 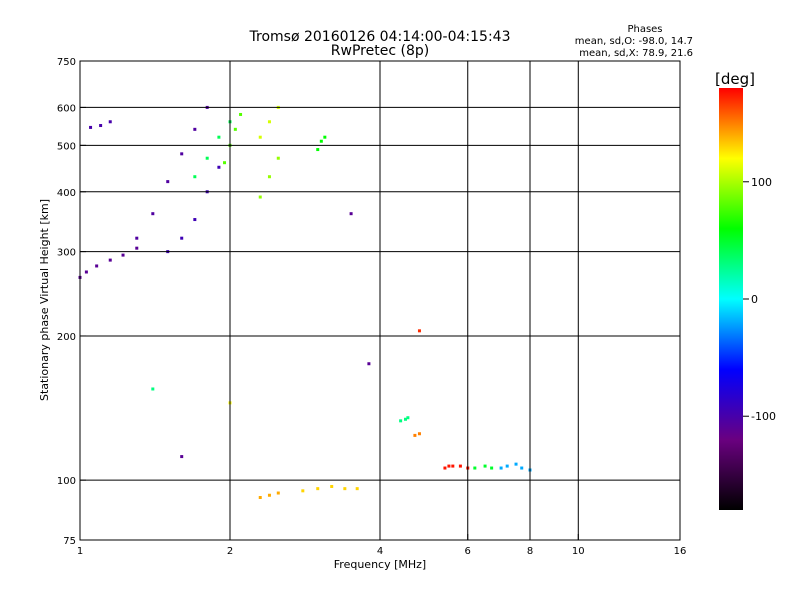 What do you see at coordinates (380, 37) in the screenshot?
I see `chart-title: Tromsø 20160126 04:14:00-04:15:43` at bounding box center [380, 37].